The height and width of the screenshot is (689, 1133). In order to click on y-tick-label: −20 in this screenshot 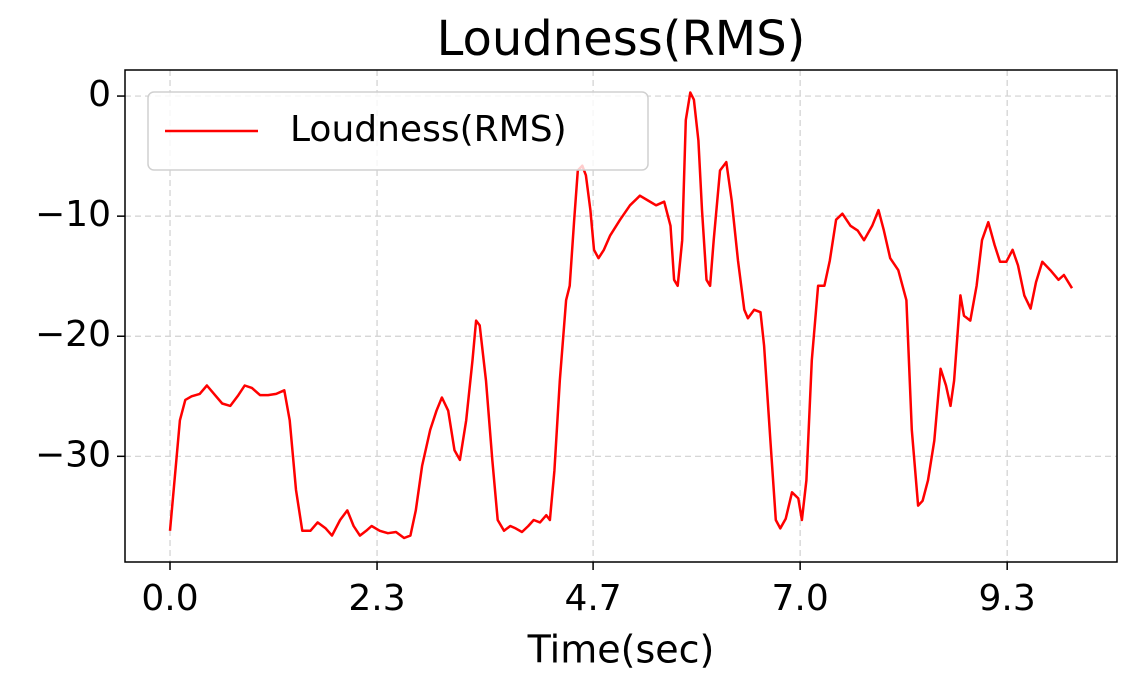, I will do `click(73, 334)`.